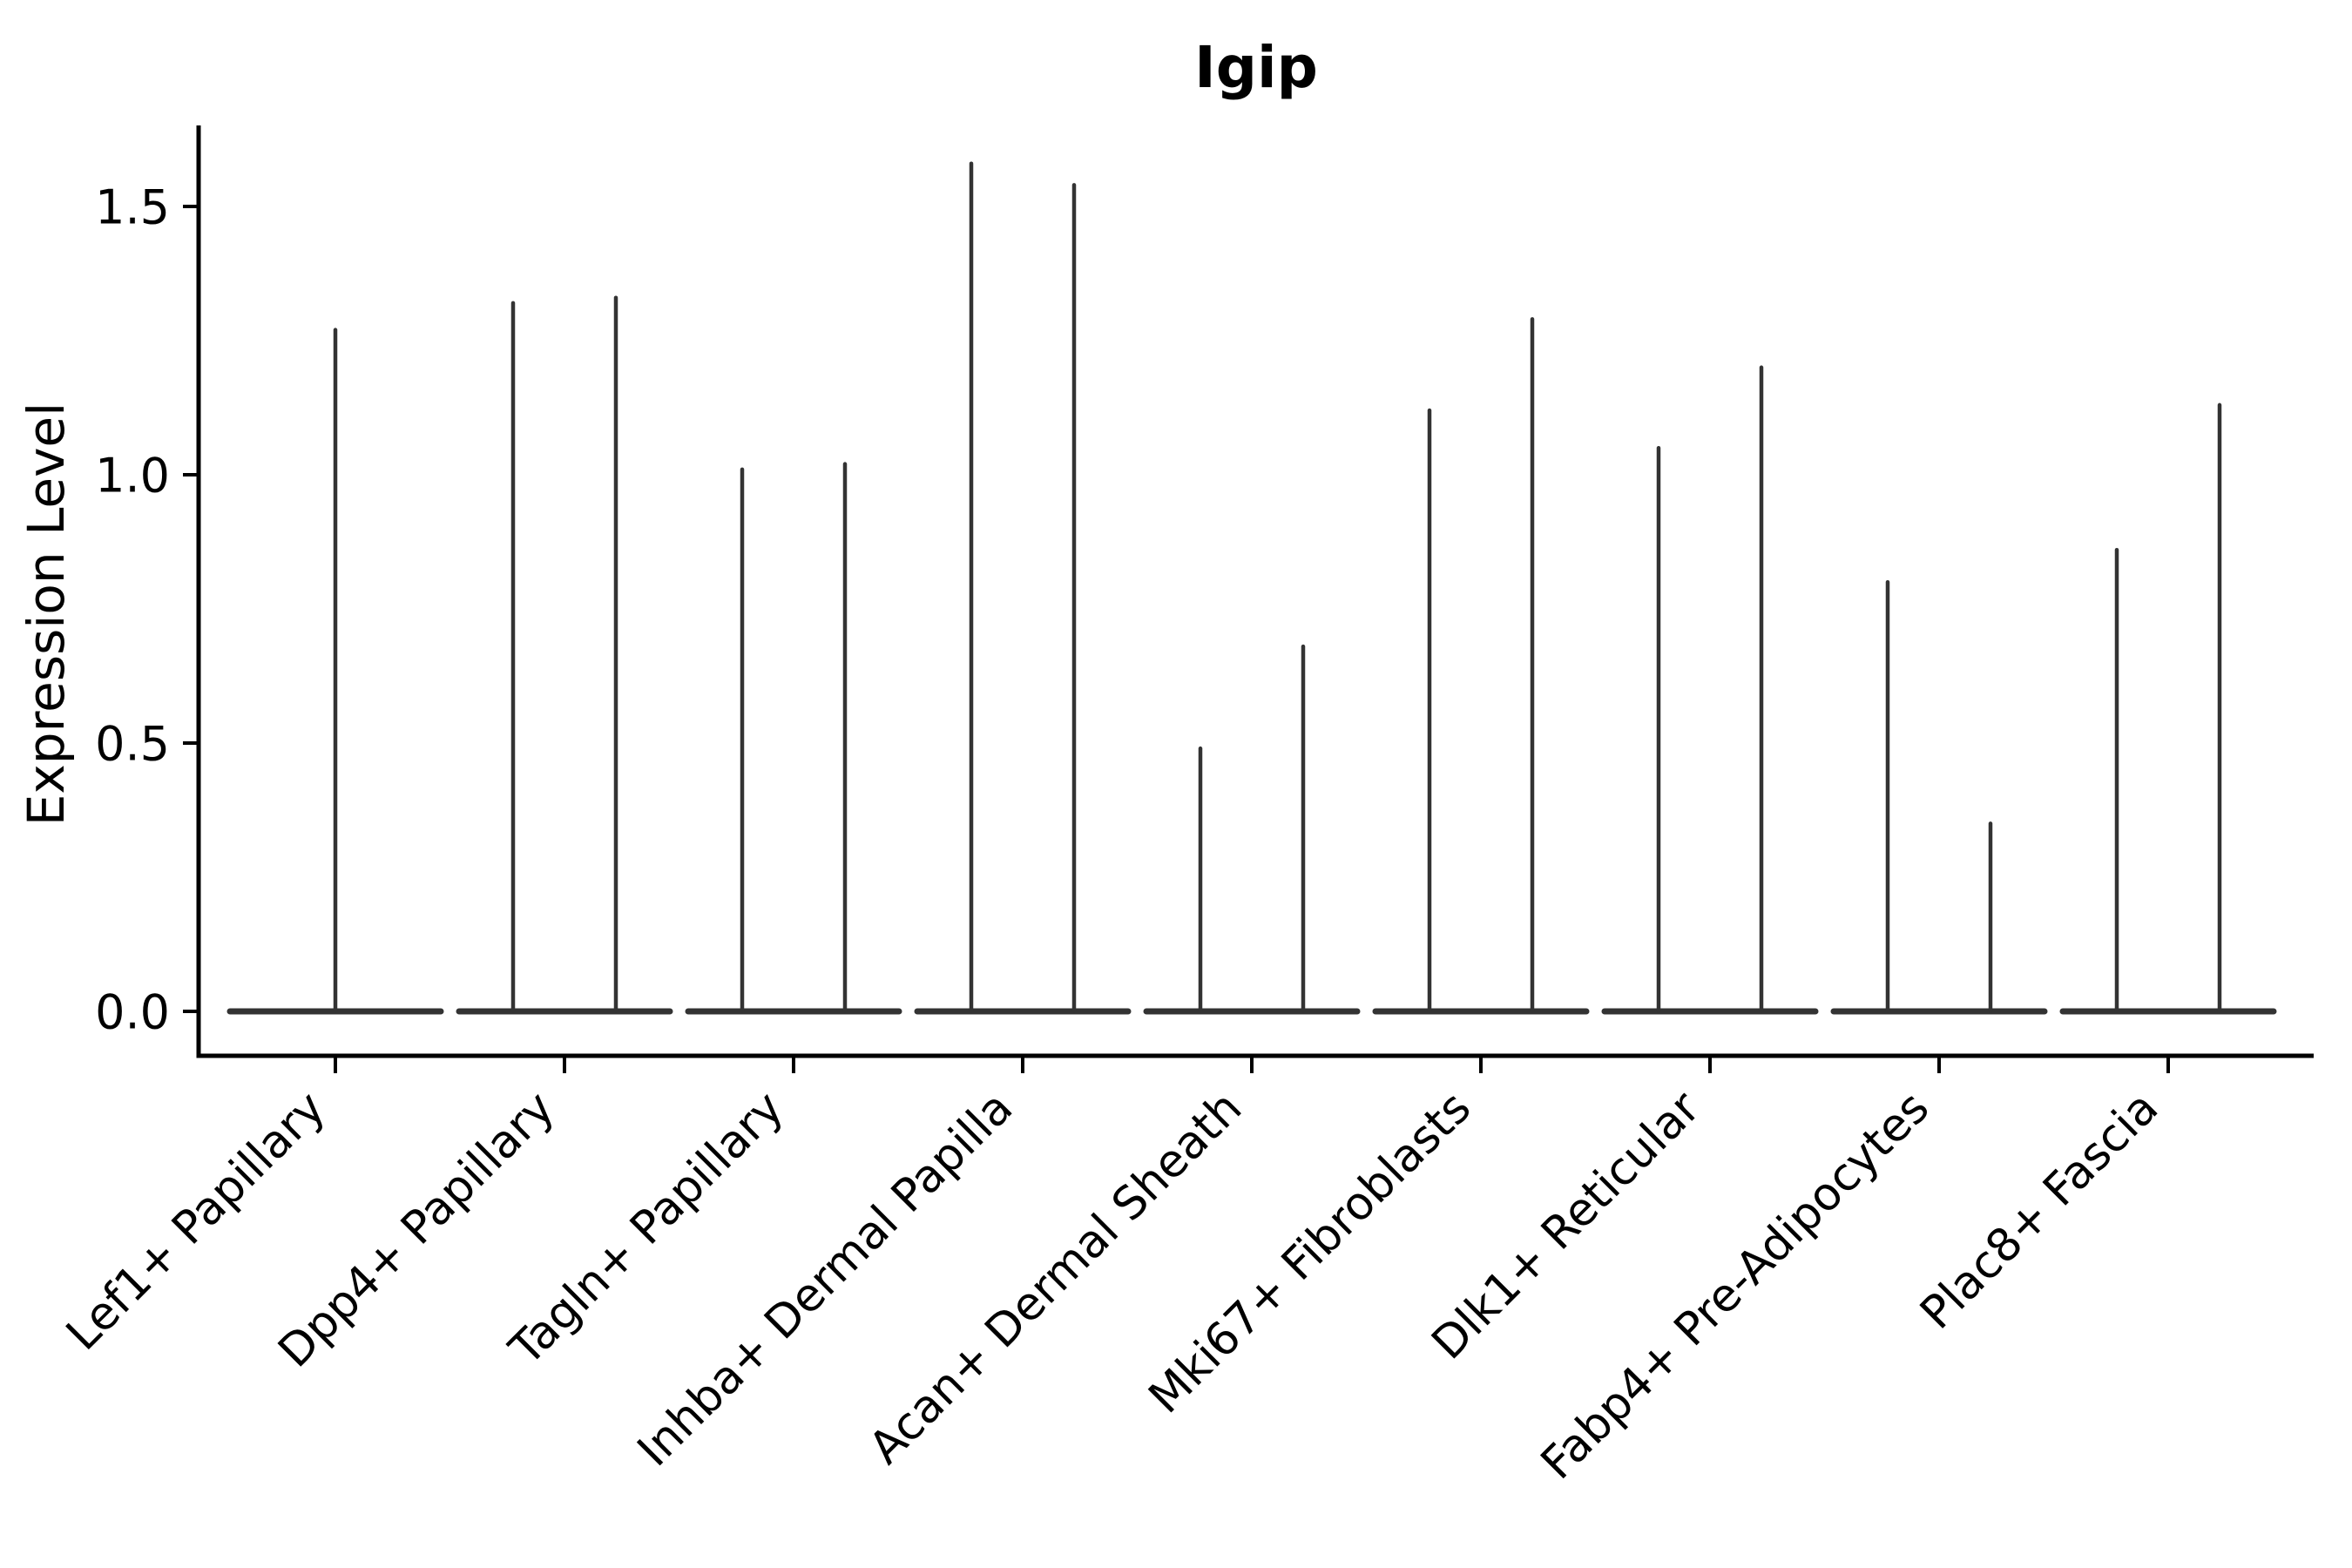 This screenshot has height=1568, width=2352. What do you see at coordinates (132, 206) in the screenshot?
I see `y-tick-label: 1.5` at bounding box center [132, 206].